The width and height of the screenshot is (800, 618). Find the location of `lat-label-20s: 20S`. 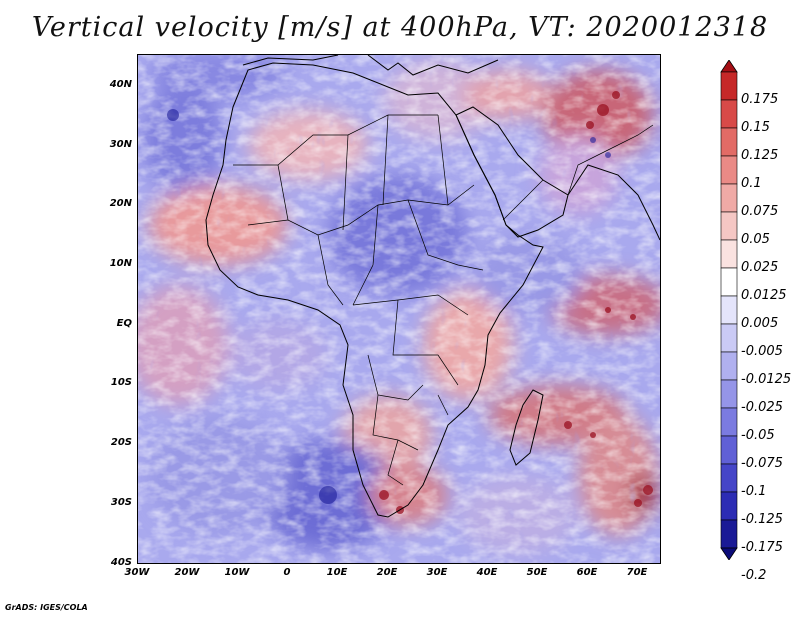

lat-label-20s: 20S is located at coordinates (121, 442).